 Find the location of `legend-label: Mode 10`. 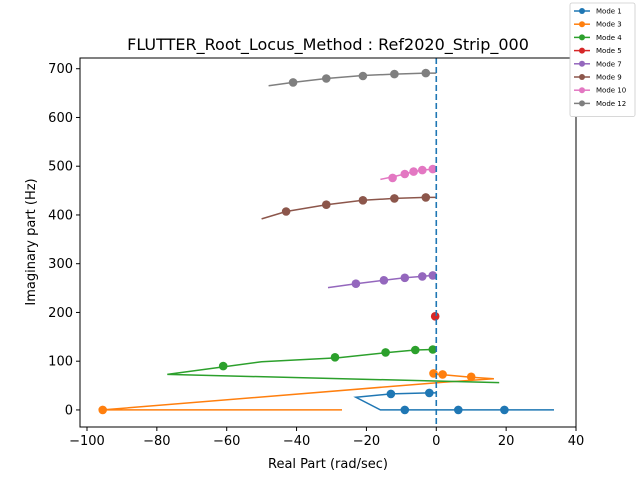

legend-label: Mode 10 is located at coordinates (611, 91).